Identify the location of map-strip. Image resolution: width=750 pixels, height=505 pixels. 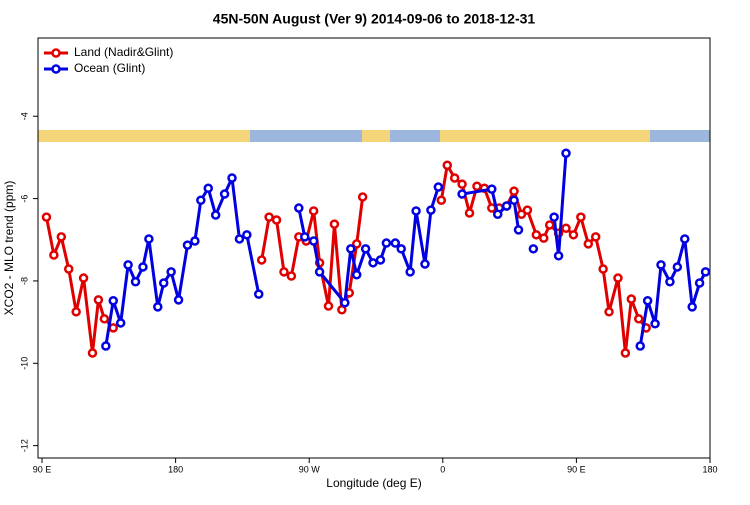
(374, 136).